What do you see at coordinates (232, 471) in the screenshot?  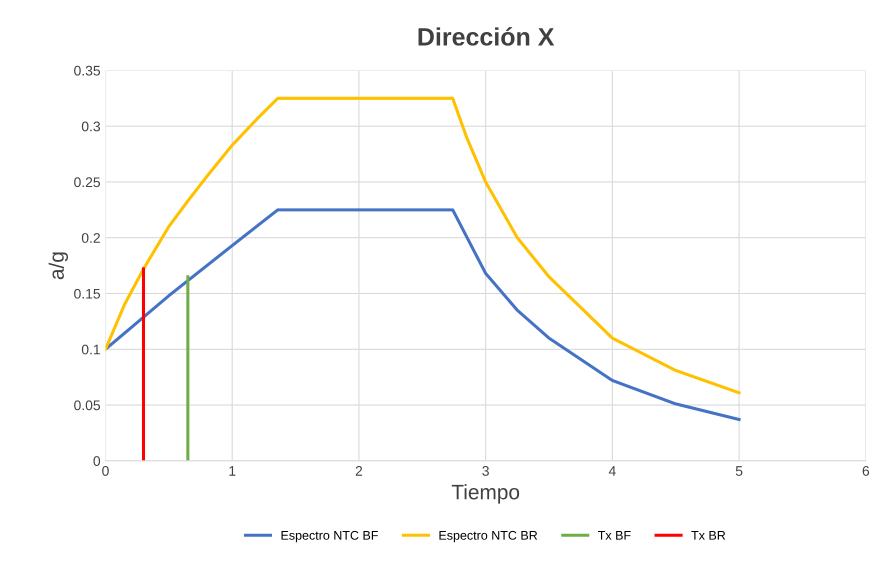 I see `x-tick-label: 1` at bounding box center [232, 471].